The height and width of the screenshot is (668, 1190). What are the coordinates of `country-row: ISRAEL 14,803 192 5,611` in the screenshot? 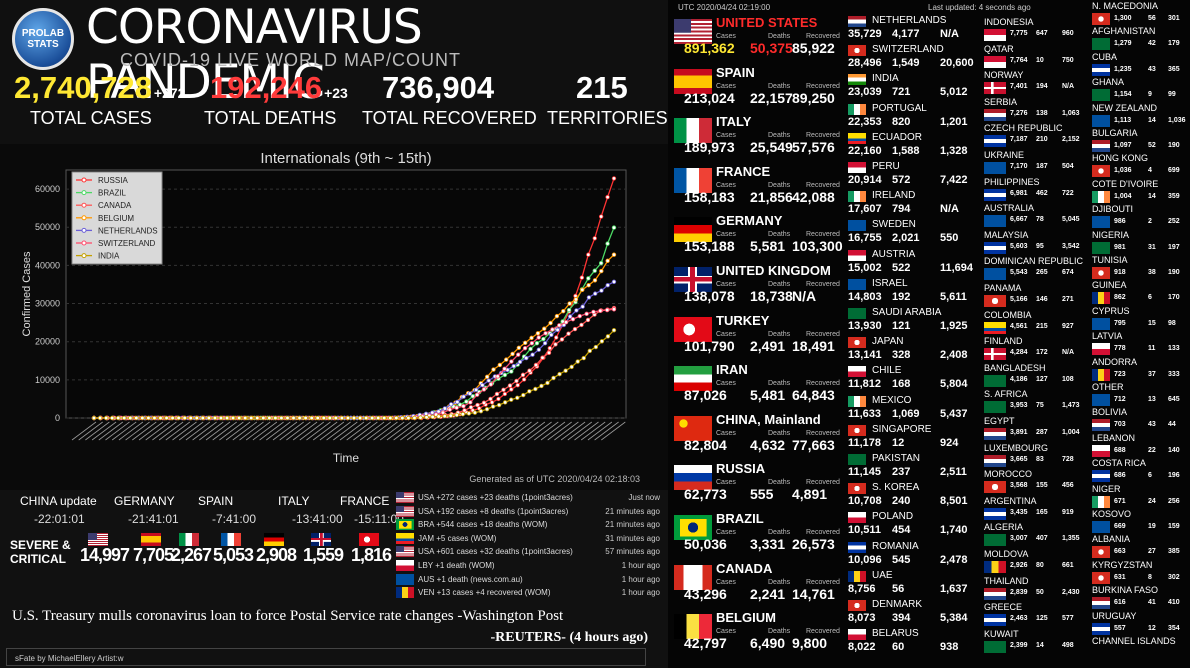 It's located at (918, 290).